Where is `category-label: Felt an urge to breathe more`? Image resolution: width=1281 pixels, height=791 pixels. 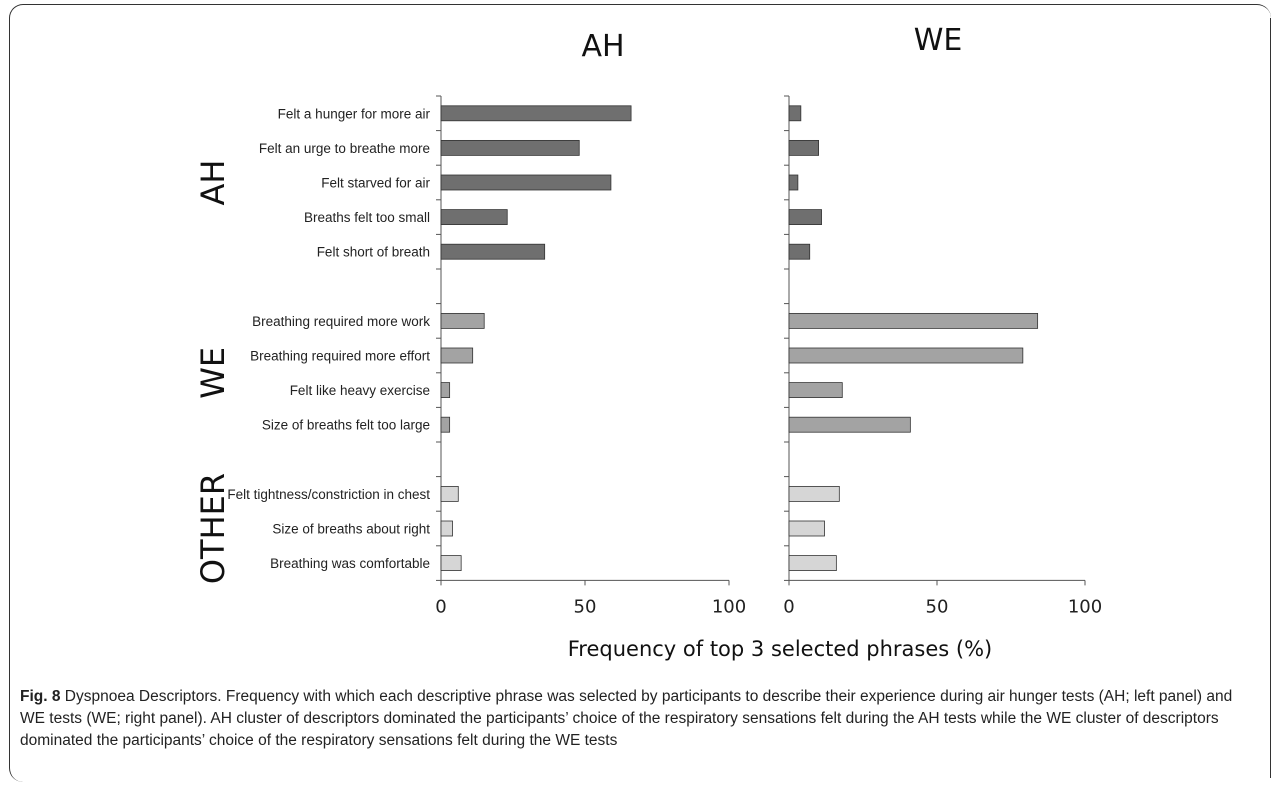 category-label: Felt an urge to breathe more is located at coordinates (344, 148).